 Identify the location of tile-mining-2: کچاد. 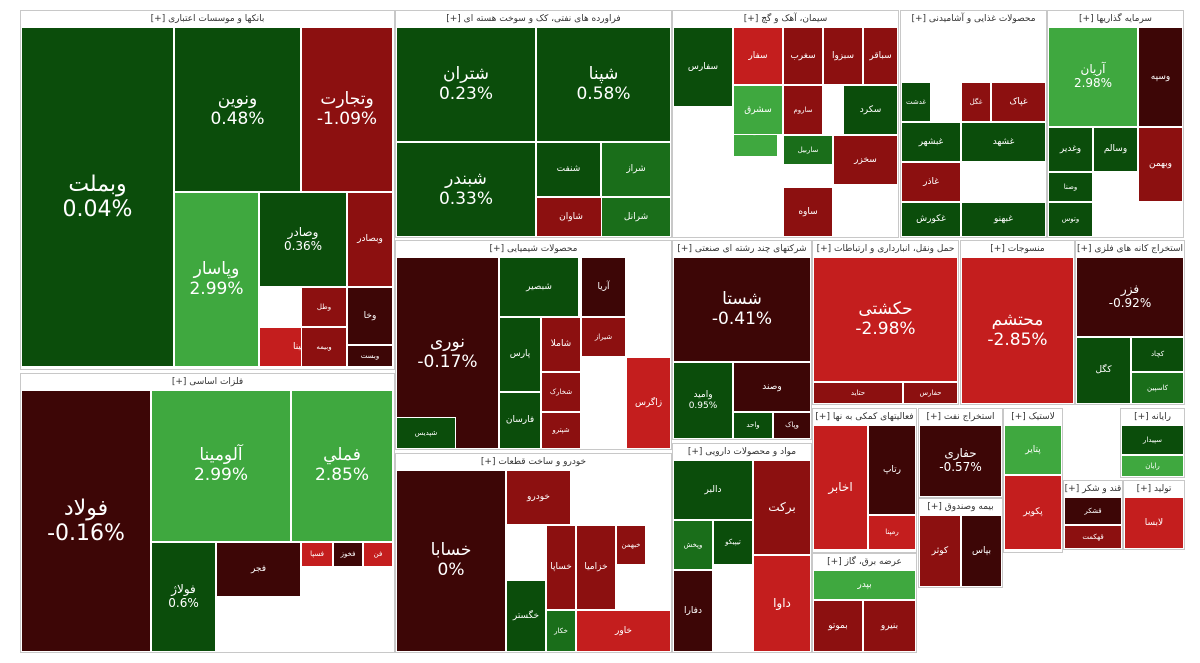
(1157, 354).